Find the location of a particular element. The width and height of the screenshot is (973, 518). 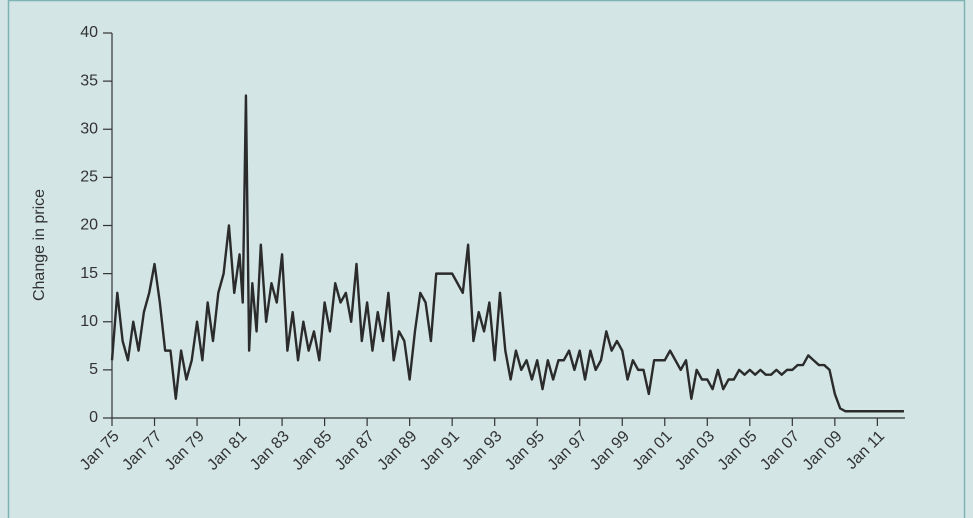

y-tick-label: 5 is located at coordinates (93, 369).